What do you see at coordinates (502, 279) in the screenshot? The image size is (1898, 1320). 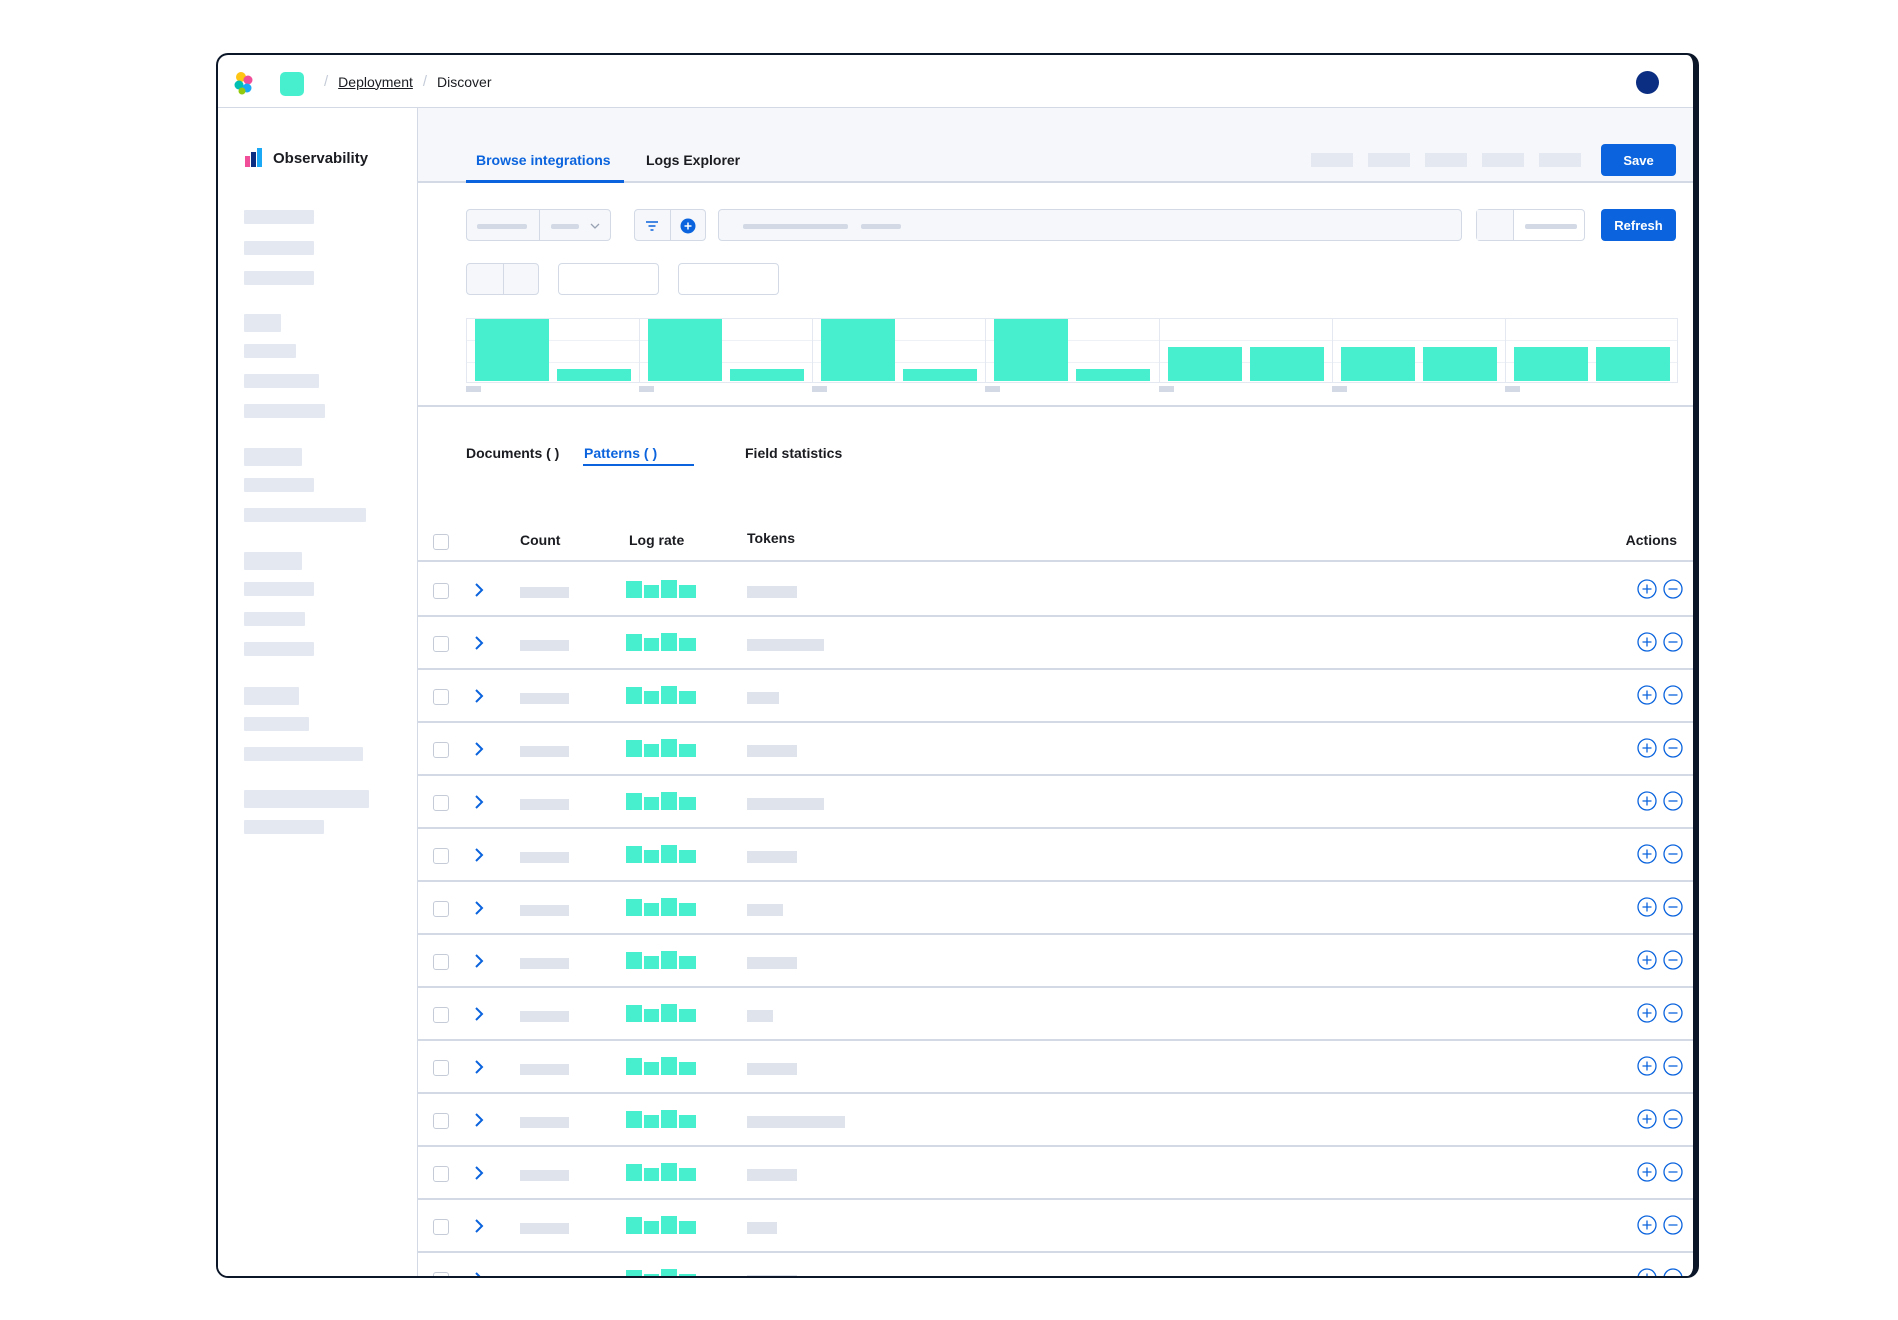 I see `view-toggle` at bounding box center [502, 279].